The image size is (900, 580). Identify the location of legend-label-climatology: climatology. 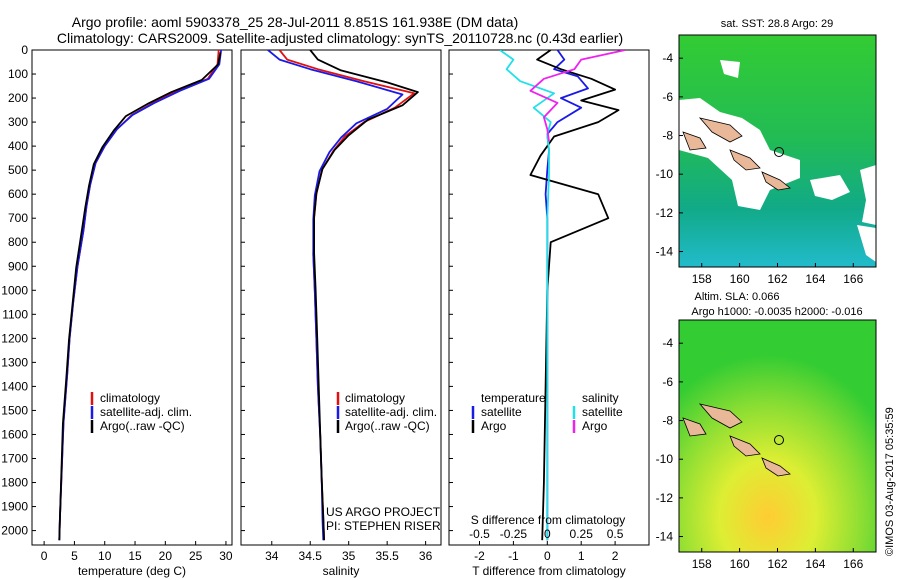
(130, 398).